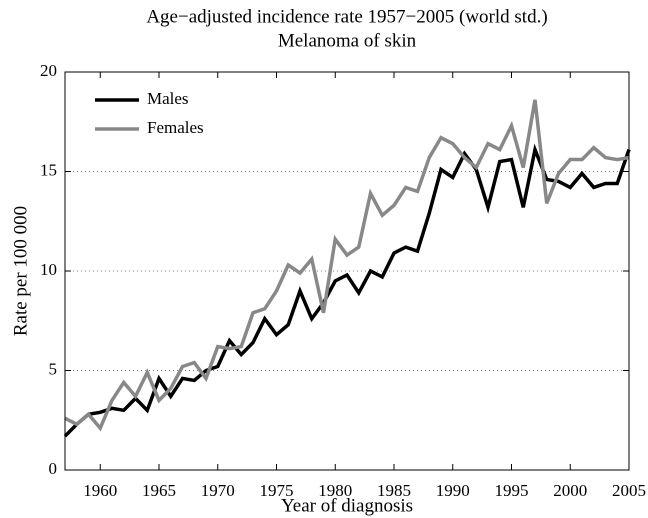 This screenshot has width=648, height=518. What do you see at coordinates (100, 490) in the screenshot?
I see `x-tick-label: 1960` at bounding box center [100, 490].